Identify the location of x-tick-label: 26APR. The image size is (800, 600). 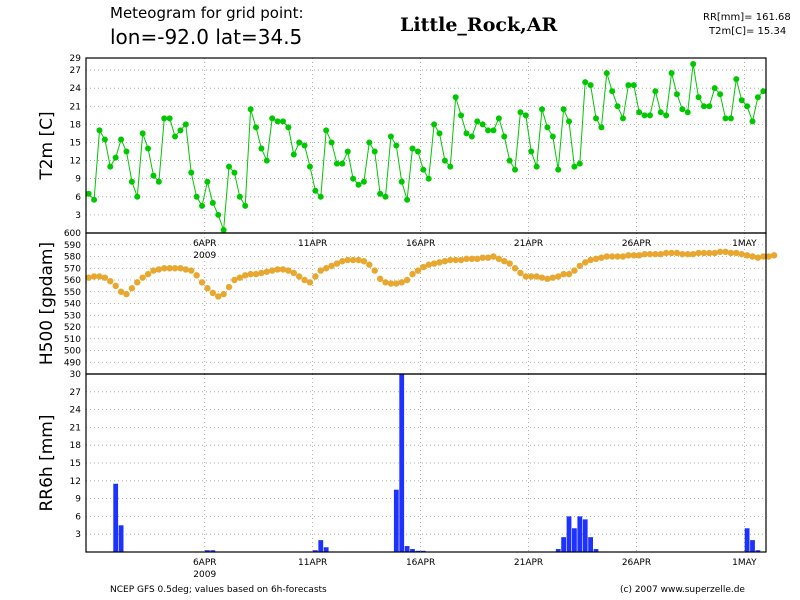
(636, 244).